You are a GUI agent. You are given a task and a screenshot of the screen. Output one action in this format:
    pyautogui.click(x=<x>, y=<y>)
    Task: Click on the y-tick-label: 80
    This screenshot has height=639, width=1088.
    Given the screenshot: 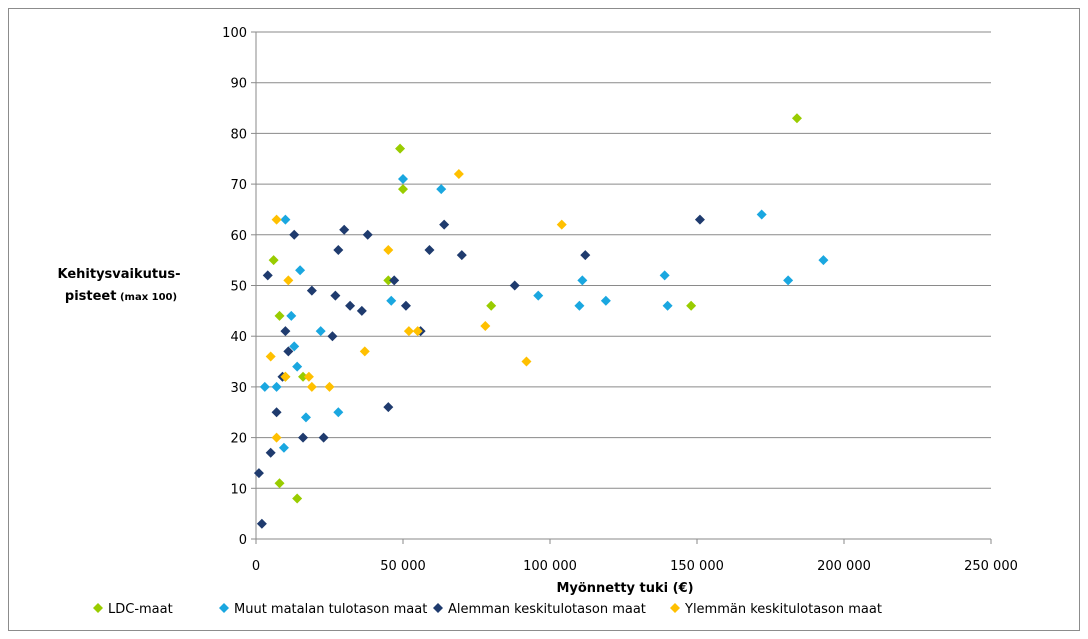 What is the action you would take?
    pyautogui.click(x=238, y=134)
    